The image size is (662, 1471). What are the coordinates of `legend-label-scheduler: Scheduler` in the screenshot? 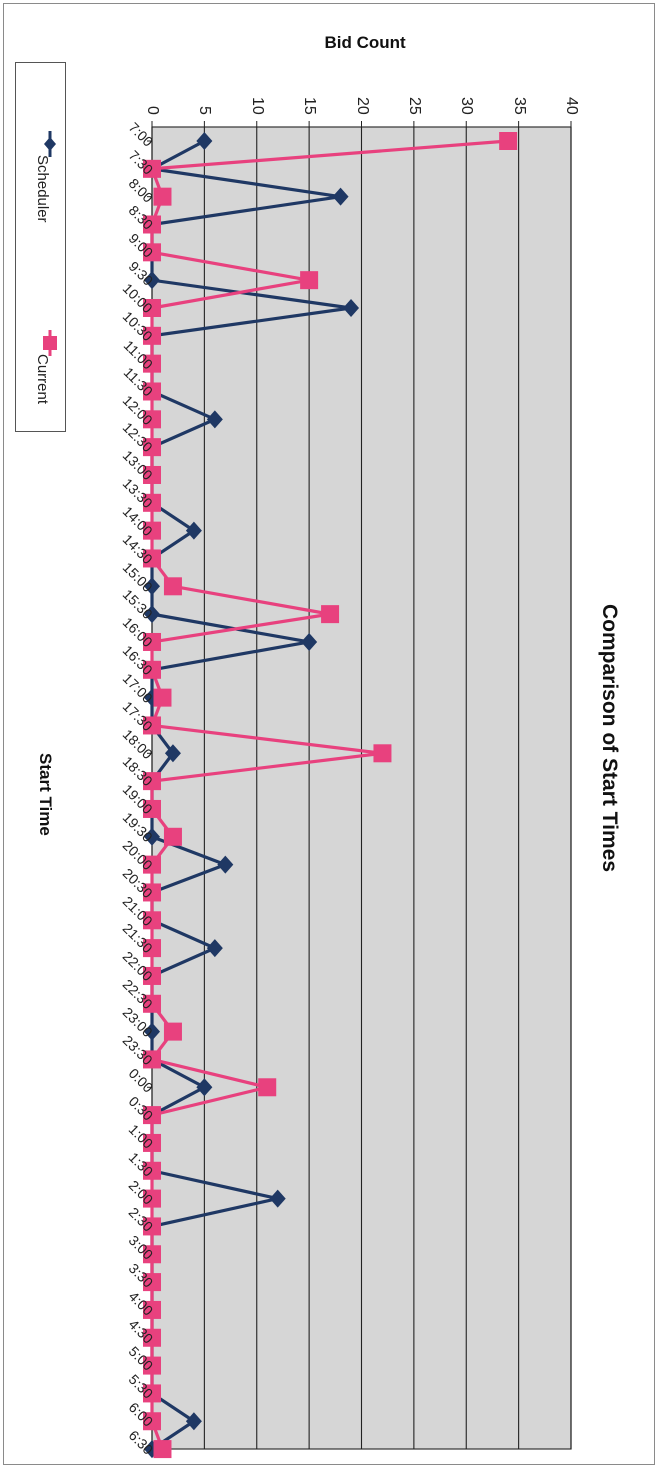 It's located at (42, 189).